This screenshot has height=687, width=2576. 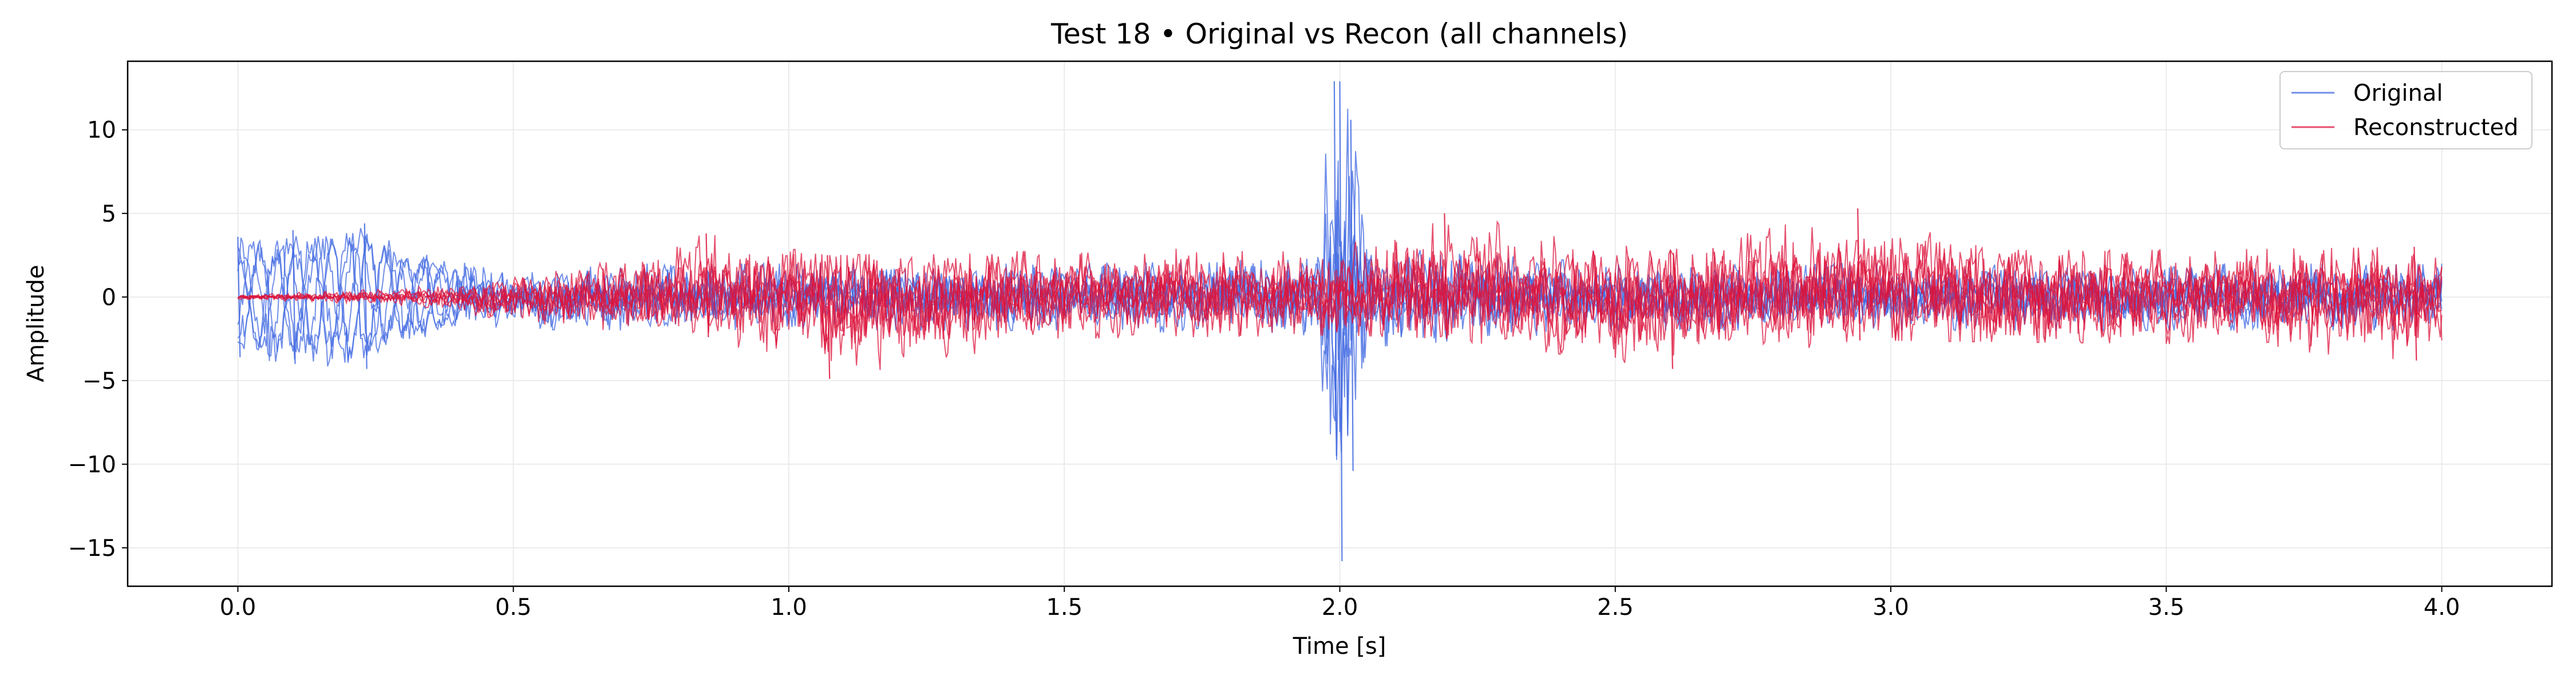 What do you see at coordinates (2166, 607) in the screenshot?
I see `x-tick-label: 3.5` at bounding box center [2166, 607].